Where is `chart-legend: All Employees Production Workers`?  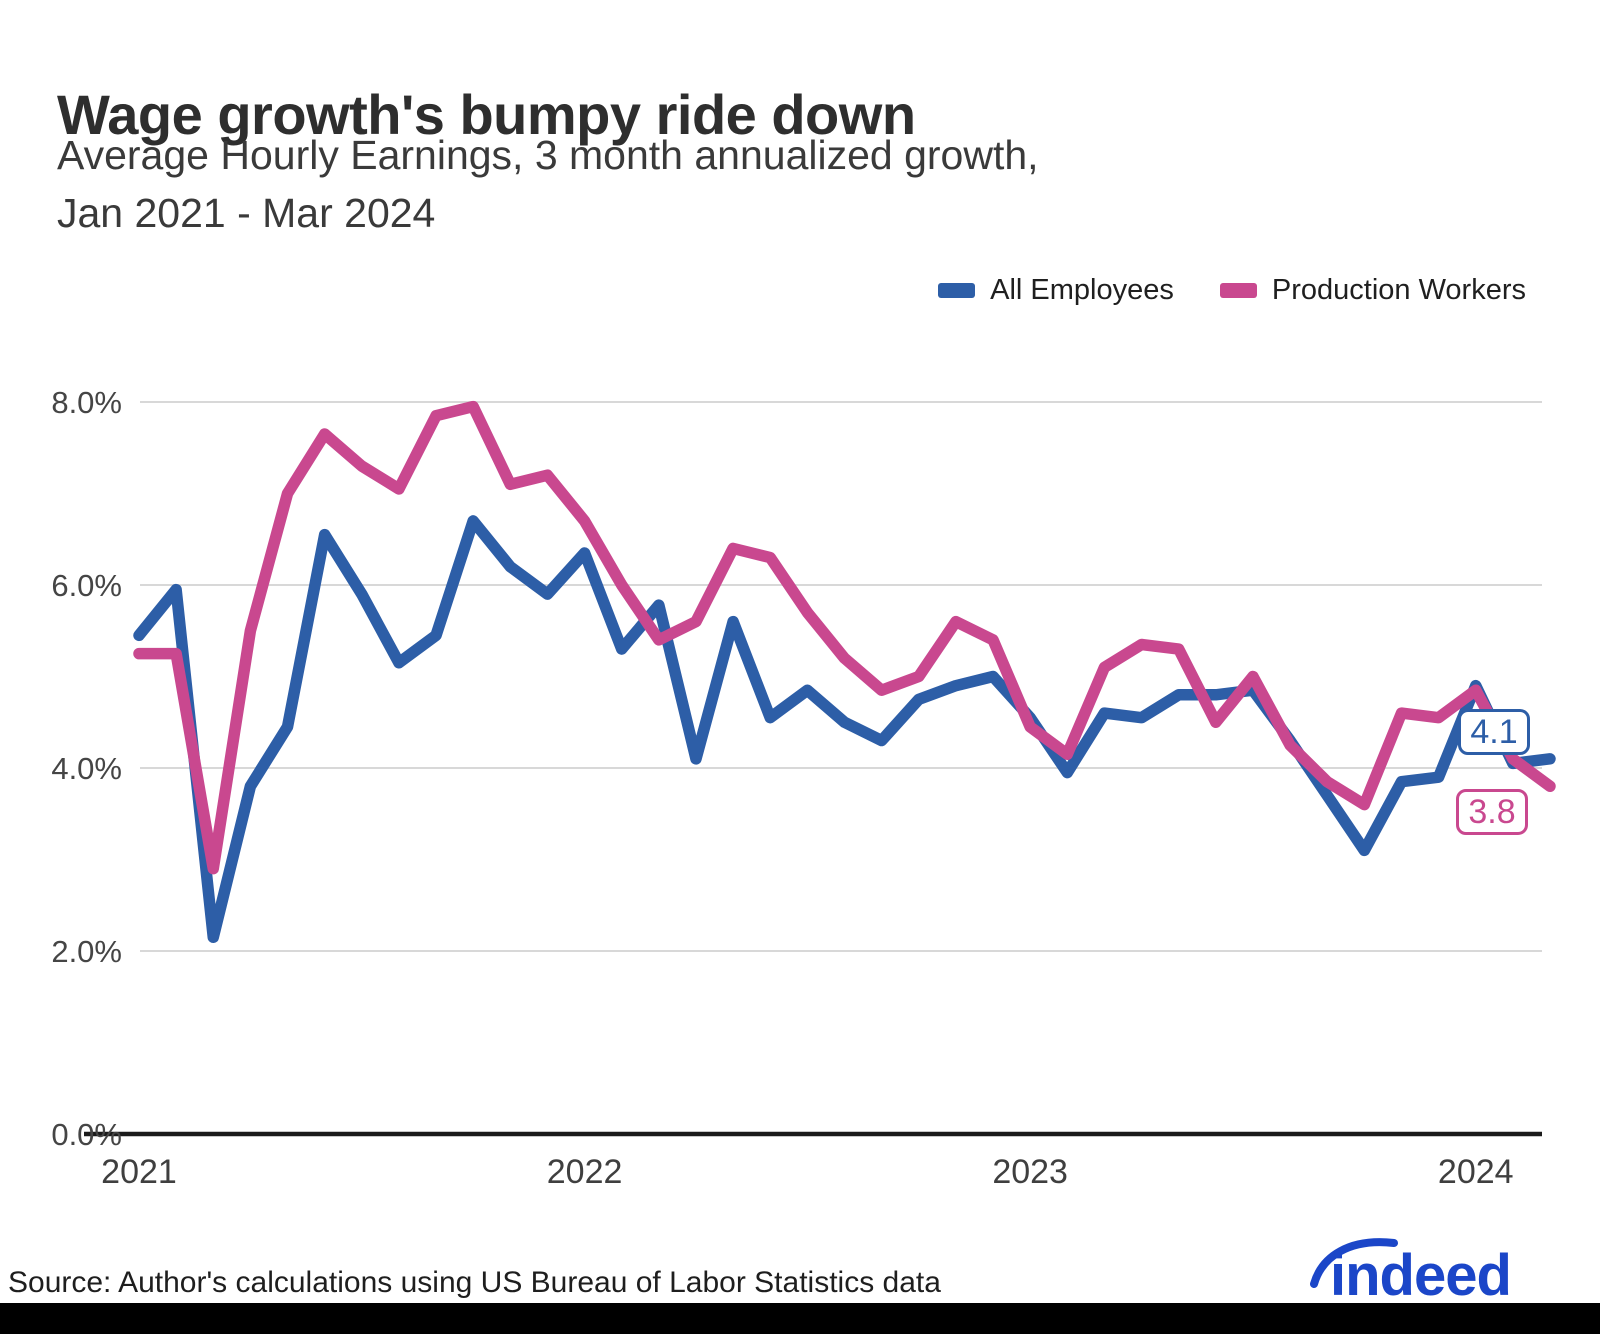
chart-legend: All Employees Production Workers is located at coordinates (1232, 290).